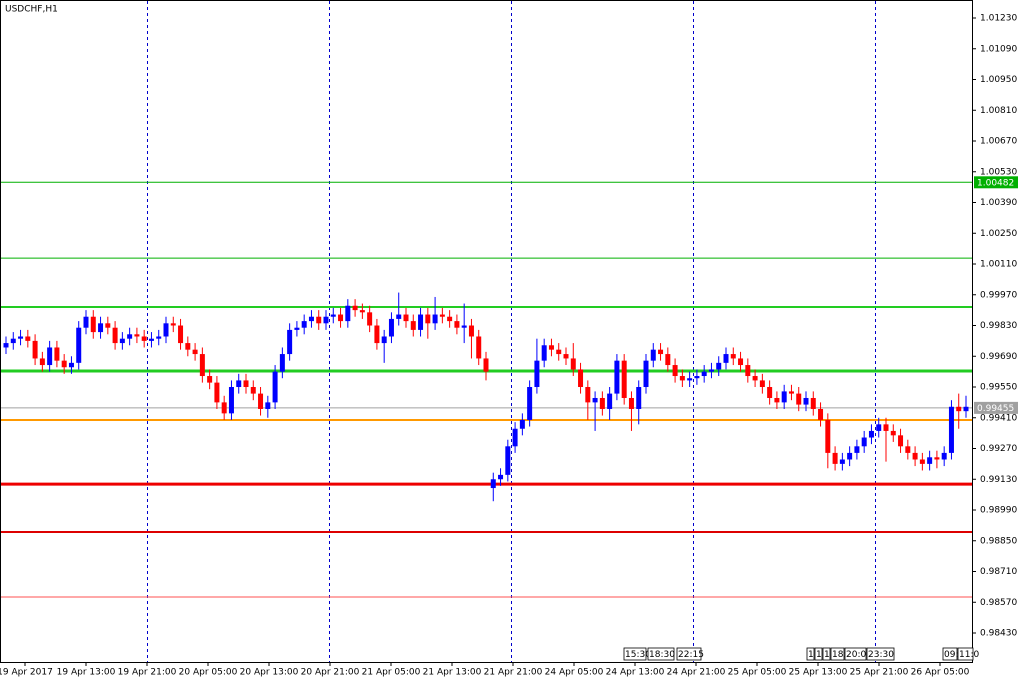 The width and height of the screenshot is (1024, 683). What do you see at coordinates (998, 203) in the screenshot?
I see `y-tick-label: 1.00390` at bounding box center [998, 203].